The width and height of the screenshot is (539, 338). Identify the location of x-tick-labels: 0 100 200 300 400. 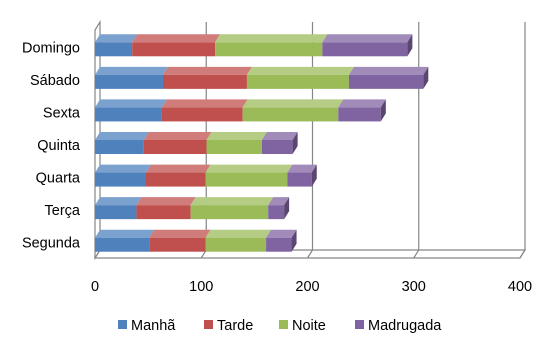
(311, 287).